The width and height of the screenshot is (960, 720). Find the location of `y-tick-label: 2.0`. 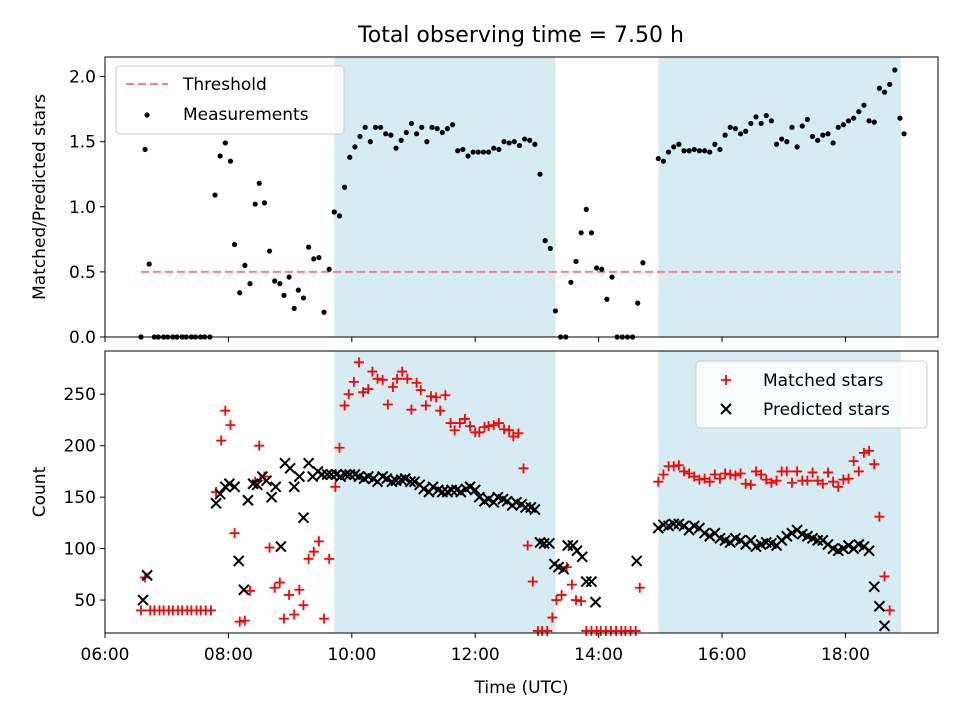

y-tick-label: 2.0 is located at coordinates (82, 78).